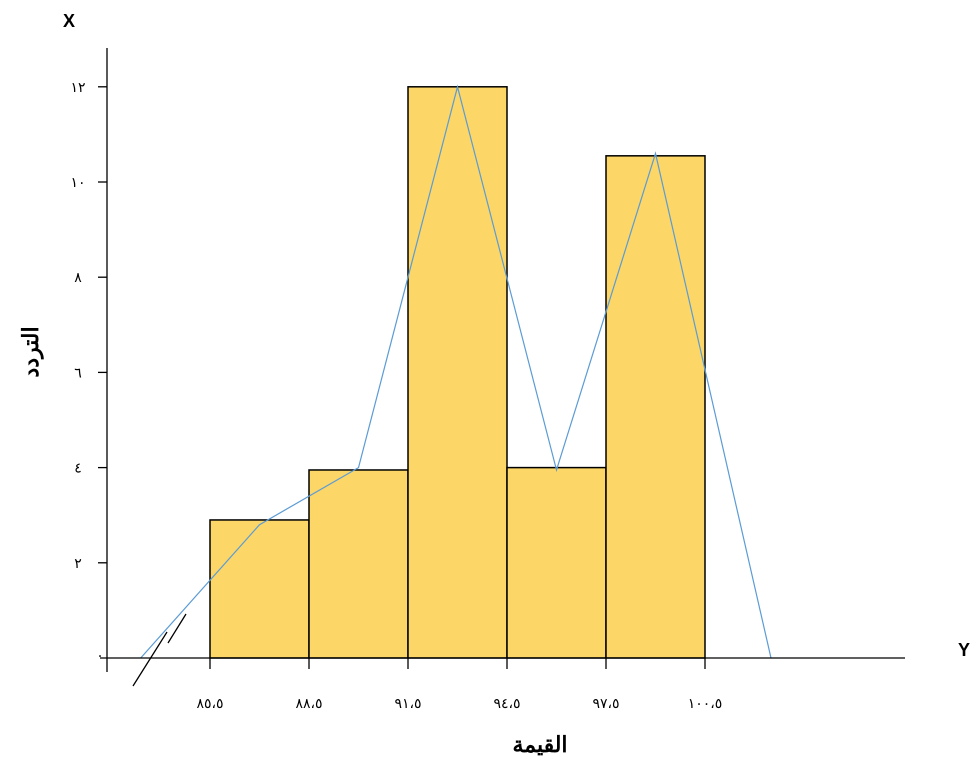 The image size is (976, 778). What do you see at coordinates (77, 88) in the screenshot?
I see `y-tick-label: ١٢` at bounding box center [77, 88].